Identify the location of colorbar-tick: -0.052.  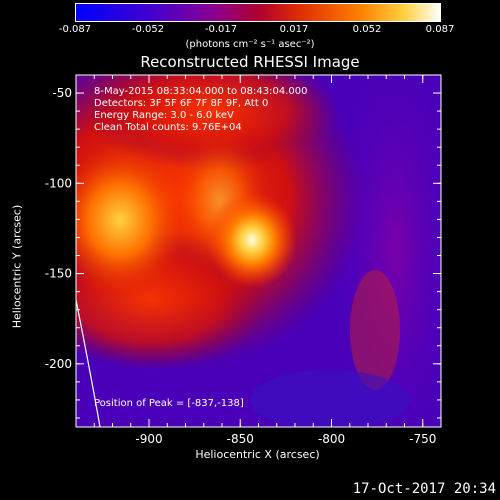
(148, 29).